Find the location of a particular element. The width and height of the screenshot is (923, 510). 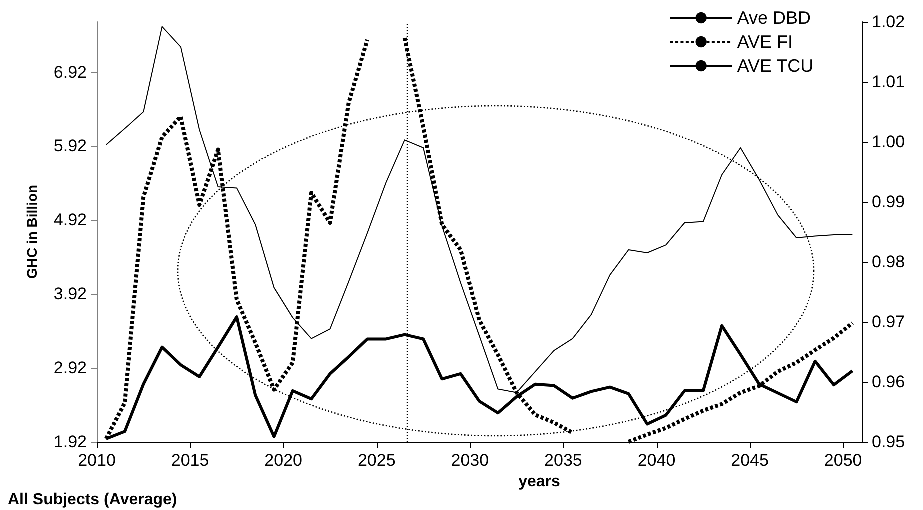

x-tick-label: 2050 is located at coordinates (843, 460).